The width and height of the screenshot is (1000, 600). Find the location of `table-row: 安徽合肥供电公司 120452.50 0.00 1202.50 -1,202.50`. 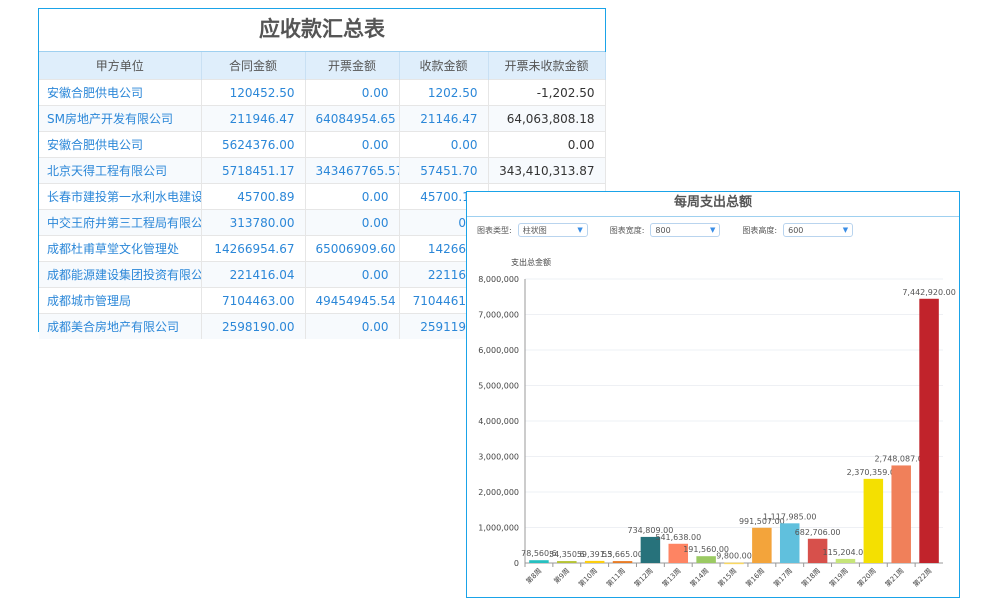

table-row: 安徽合肥供电公司 120452.50 0.00 1202.50 -1,202.50 is located at coordinates (322, 92).